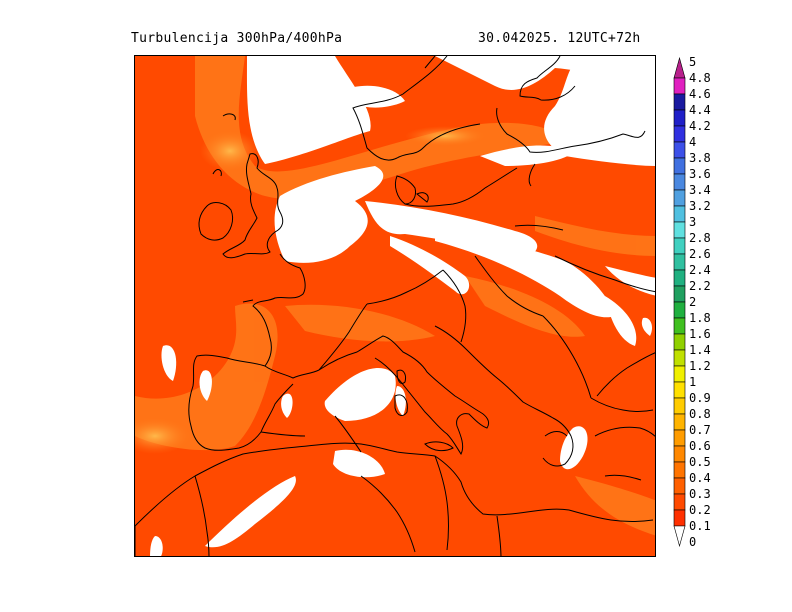 This screenshot has width=792, height=612. What do you see at coordinates (692, 62) in the screenshot?
I see `legend-level-label: 5` at bounding box center [692, 62].